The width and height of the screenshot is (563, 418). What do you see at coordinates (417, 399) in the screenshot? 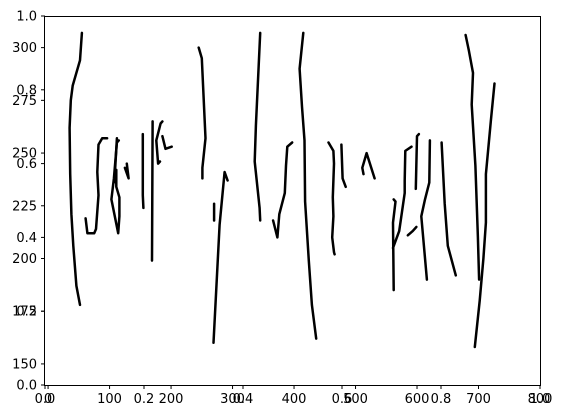
I see `pixel-xtick-label: 600` at bounding box center [417, 399].